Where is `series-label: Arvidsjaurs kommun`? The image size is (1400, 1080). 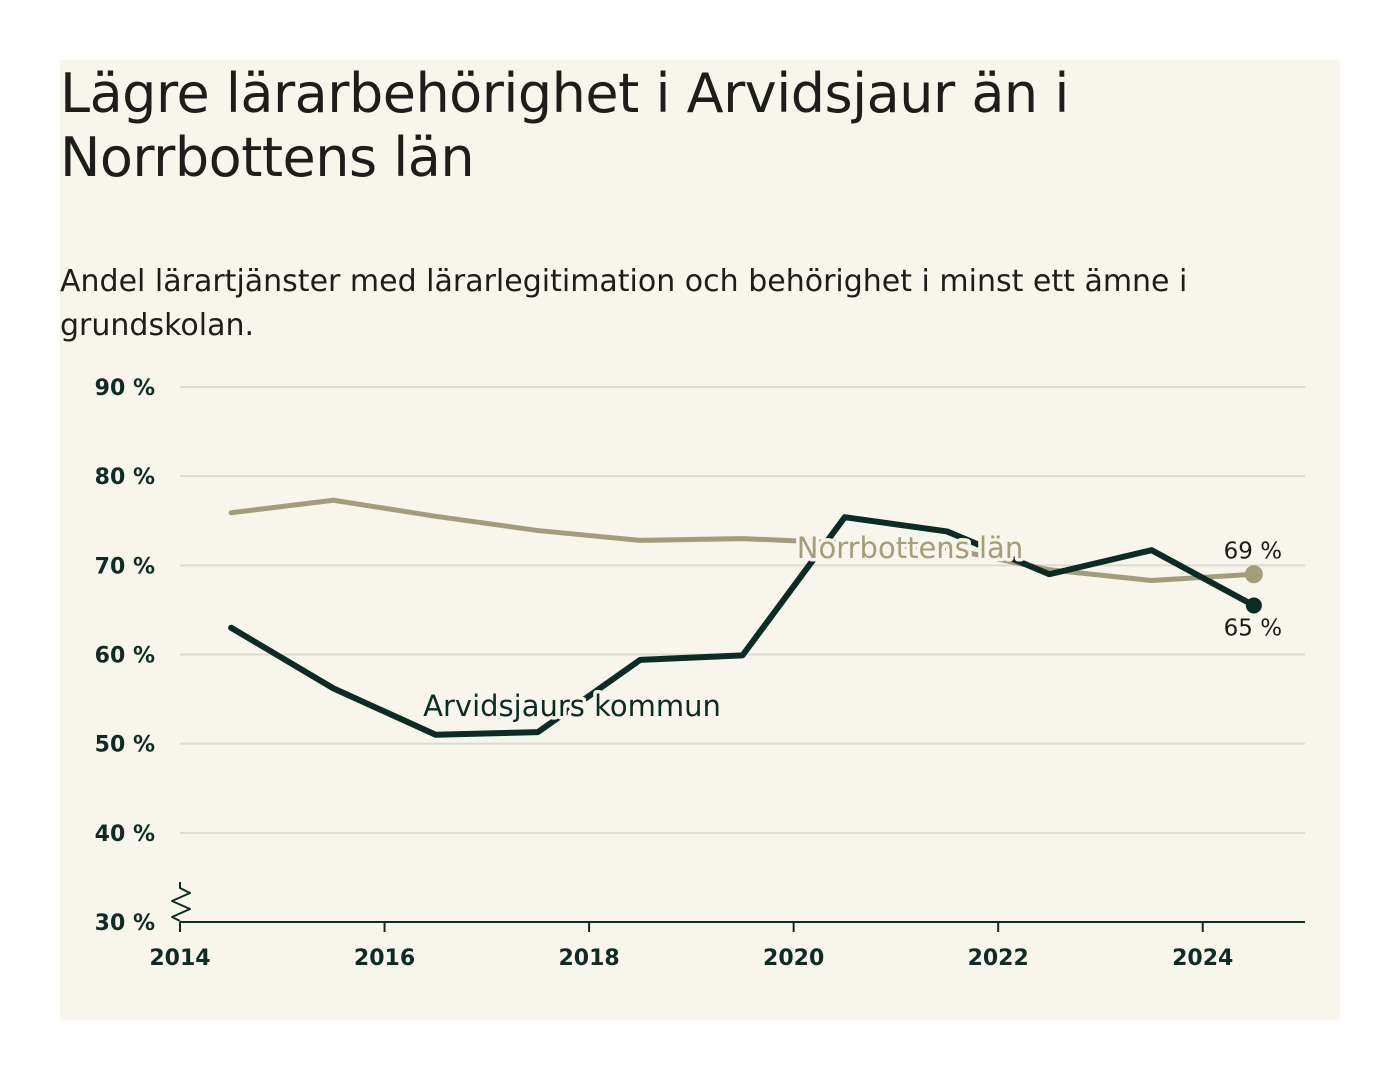
series-label: Arvidsjaurs kommun is located at coordinates (572, 706).